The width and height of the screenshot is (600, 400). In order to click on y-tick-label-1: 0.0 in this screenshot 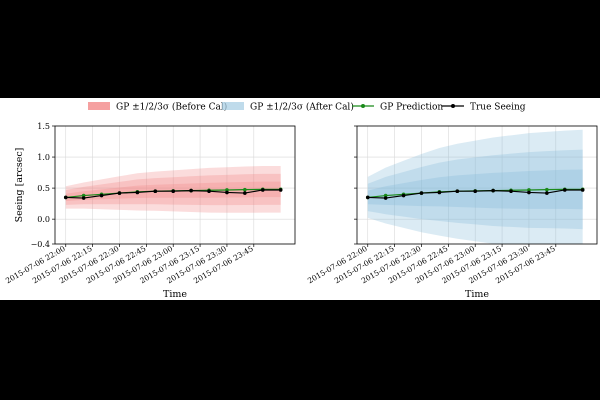, I will do `click(43, 219)`.